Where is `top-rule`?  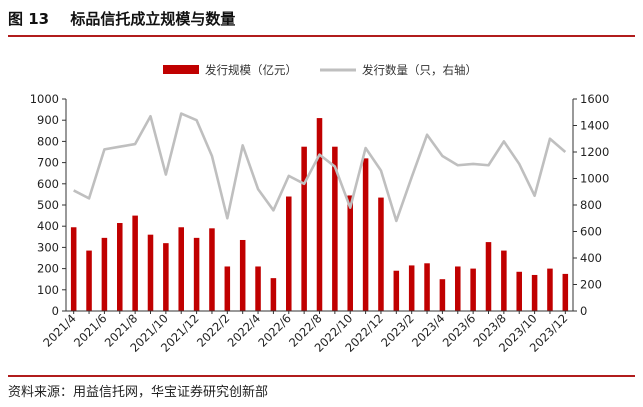
top-rule is located at coordinates (321, 36).